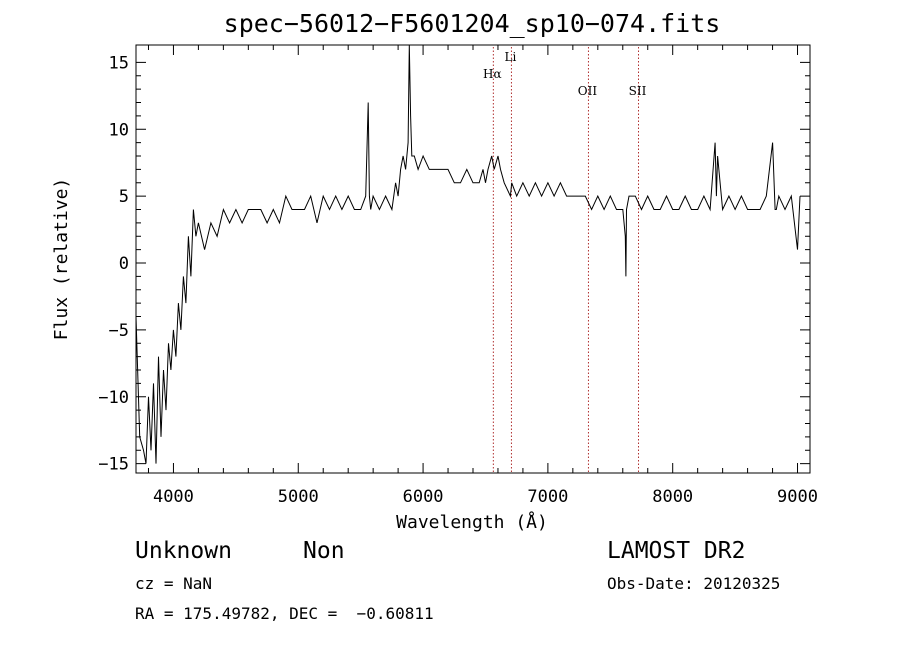 Image resolution: width=900 pixels, height=649 pixels. I want to click on x-tick-label: 8000, so click(672, 497).